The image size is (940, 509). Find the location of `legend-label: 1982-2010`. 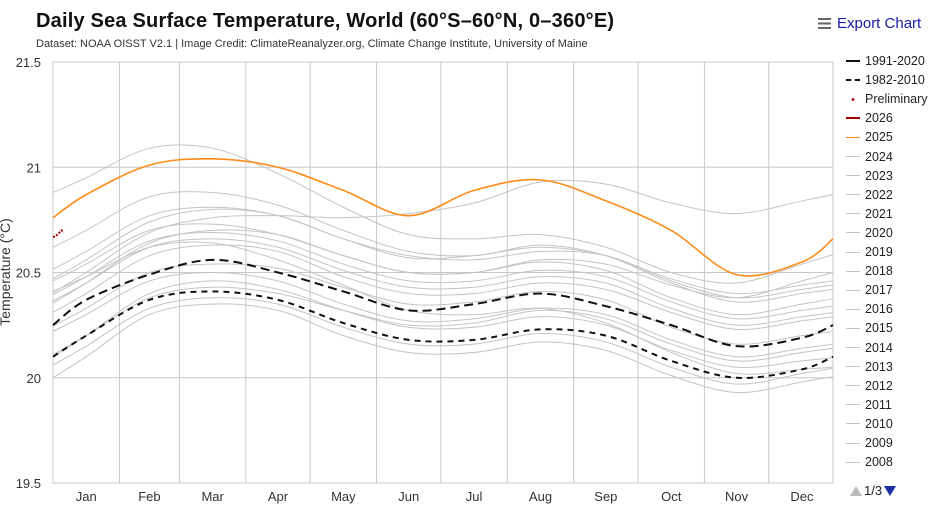

legend-label: 1982-2010 is located at coordinates (895, 80).